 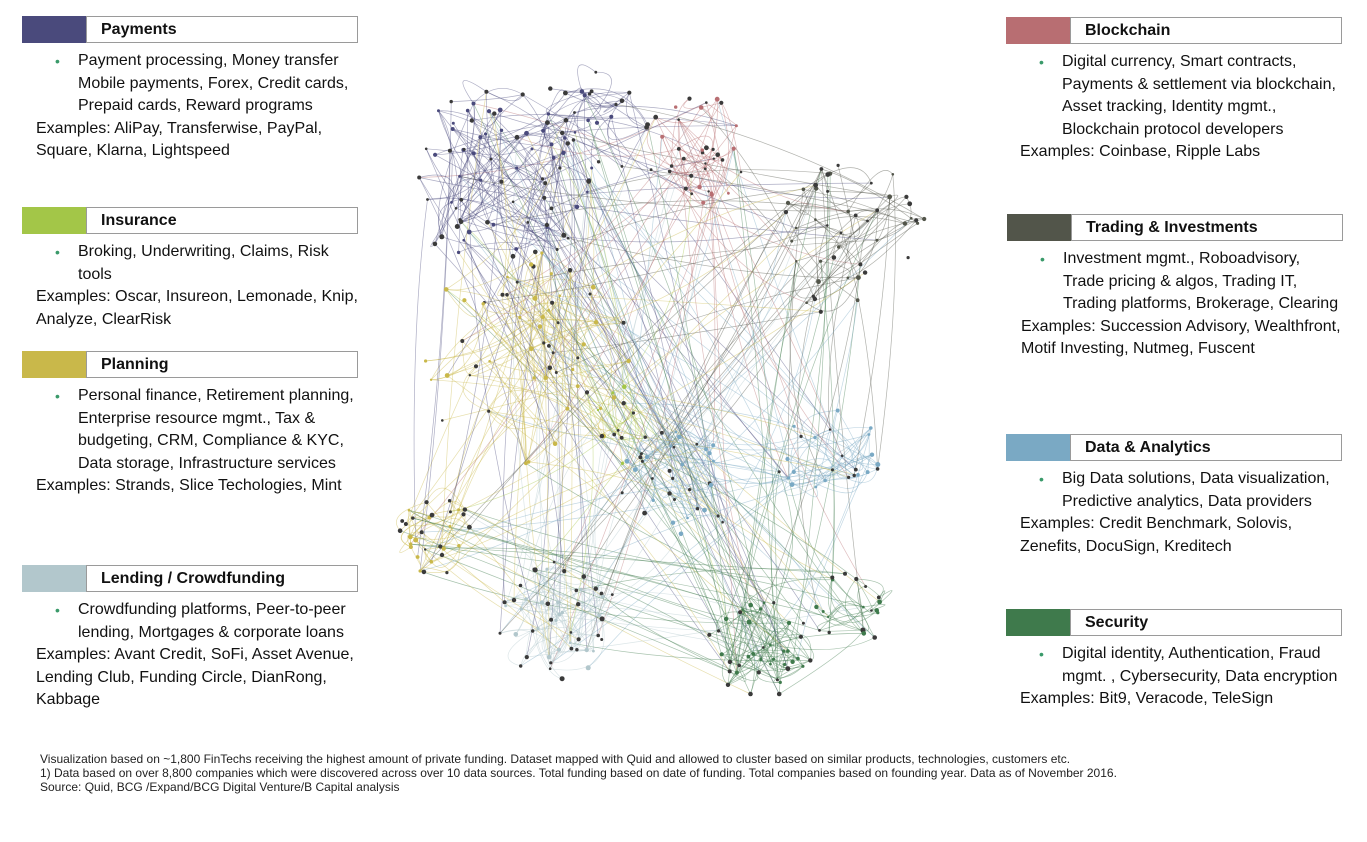 What do you see at coordinates (1140, 151) in the screenshot?
I see `blockchain-examples: Examples: Coinbase, Ripple Labs` at bounding box center [1140, 151].